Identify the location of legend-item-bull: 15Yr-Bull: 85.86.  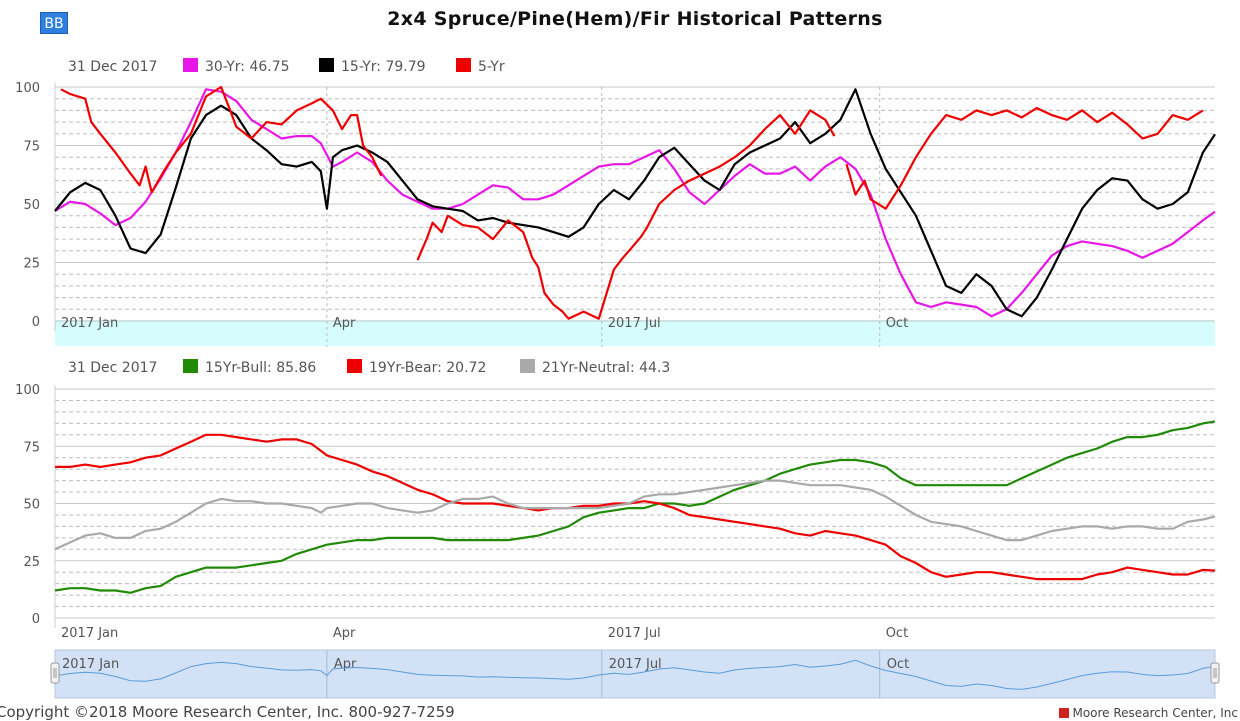
(249, 367).